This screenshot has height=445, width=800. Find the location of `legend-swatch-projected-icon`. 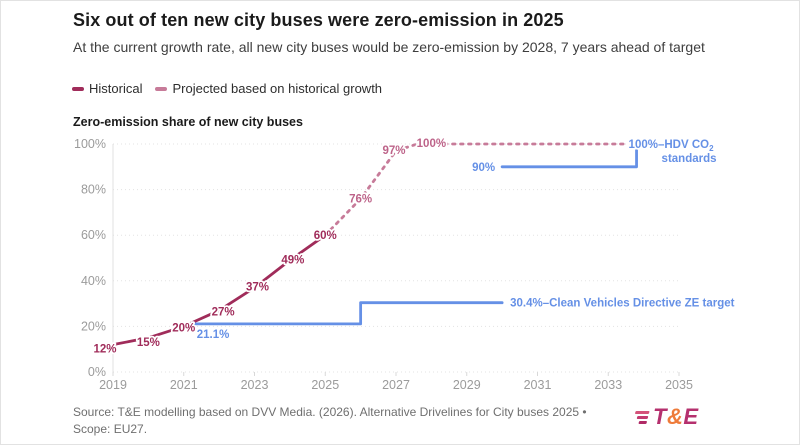

legend-swatch-projected-icon is located at coordinates (161, 88).